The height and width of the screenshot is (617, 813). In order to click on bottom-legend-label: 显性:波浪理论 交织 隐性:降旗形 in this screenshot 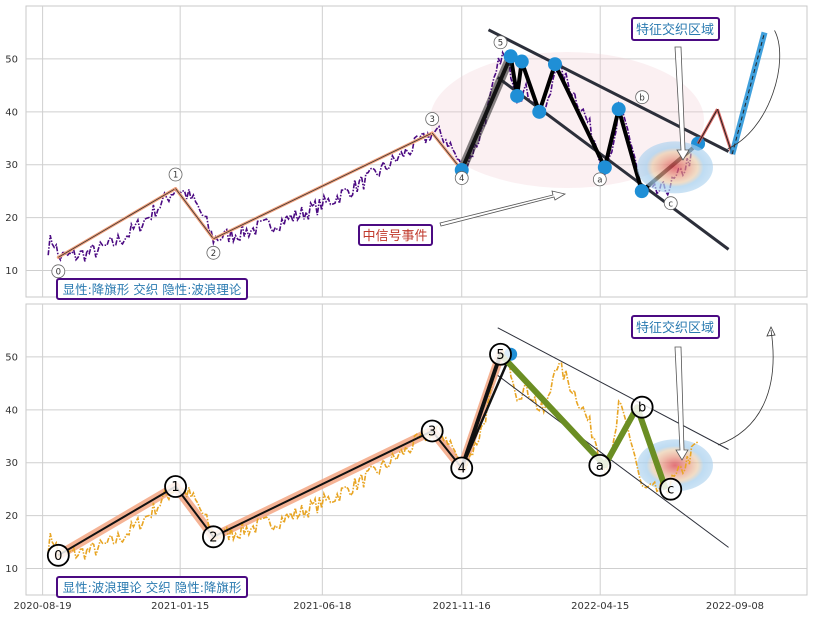, I will do `click(152, 587)`.